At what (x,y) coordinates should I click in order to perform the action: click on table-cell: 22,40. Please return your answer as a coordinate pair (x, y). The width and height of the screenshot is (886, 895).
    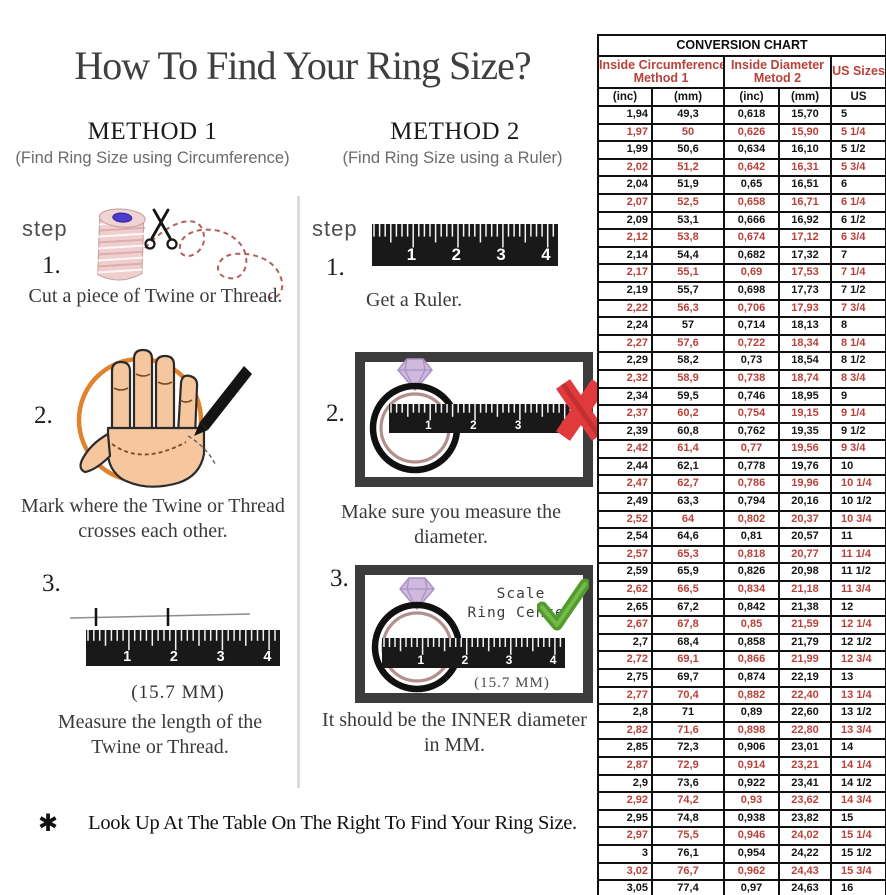
    Looking at the image, I should click on (805, 695).